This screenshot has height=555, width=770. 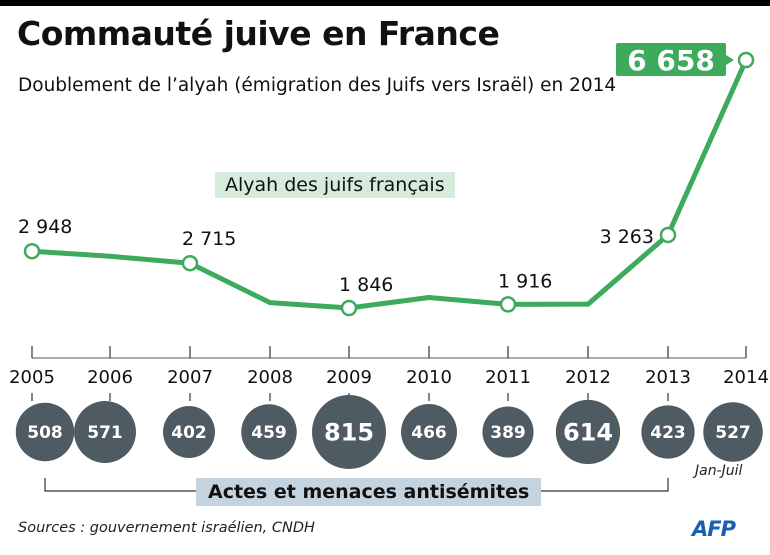 What do you see at coordinates (45, 227) in the screenshot?
I see `data-label: 2 948` at bounding box center [45, 227].